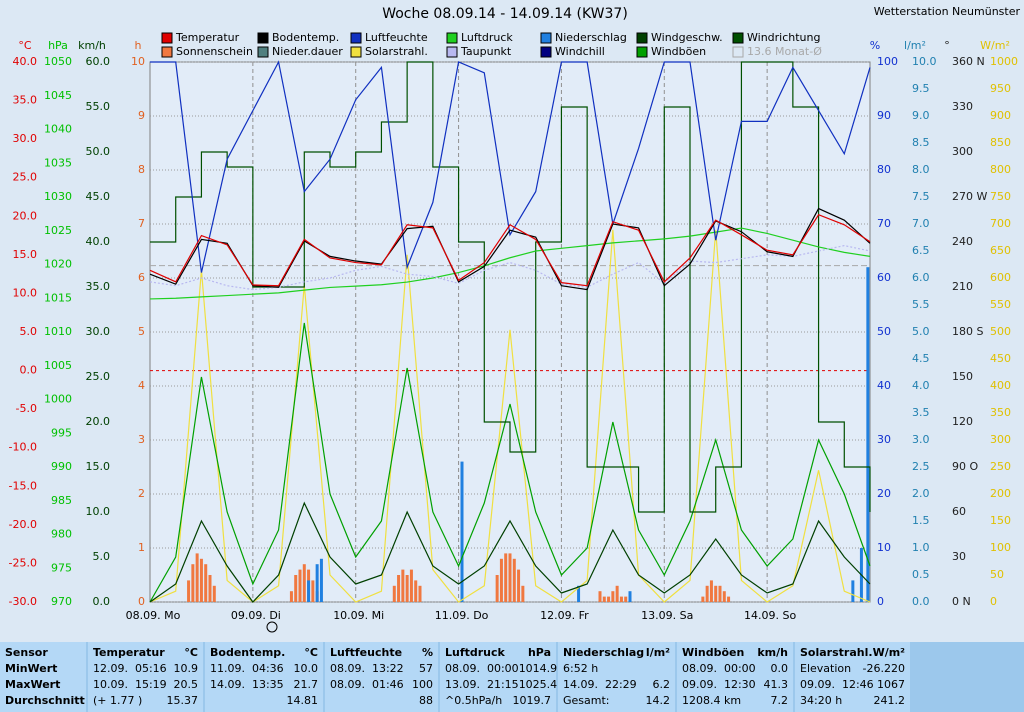 The height and width of the screenshot is (712, 1024). I want to click on axis-unit: l/m², so click(915, 45).